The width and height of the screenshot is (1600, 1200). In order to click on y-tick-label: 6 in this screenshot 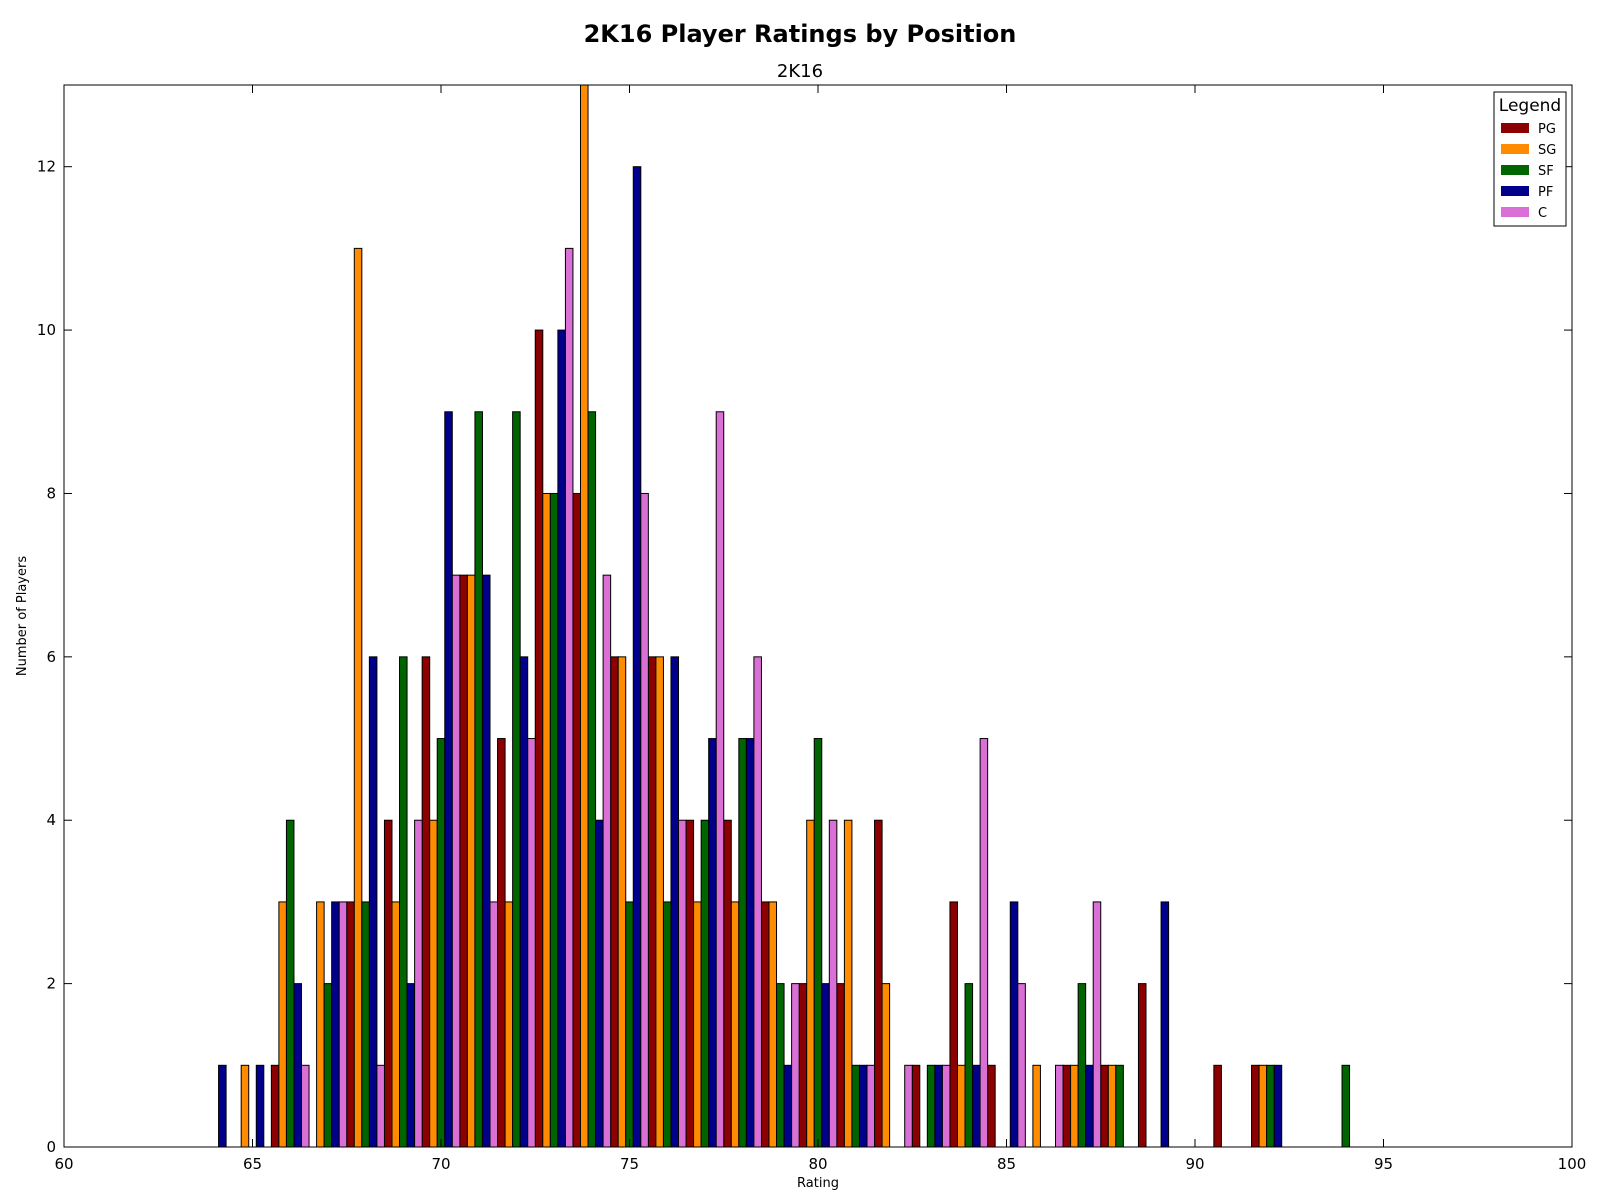, I will do `click(51, 657)`.